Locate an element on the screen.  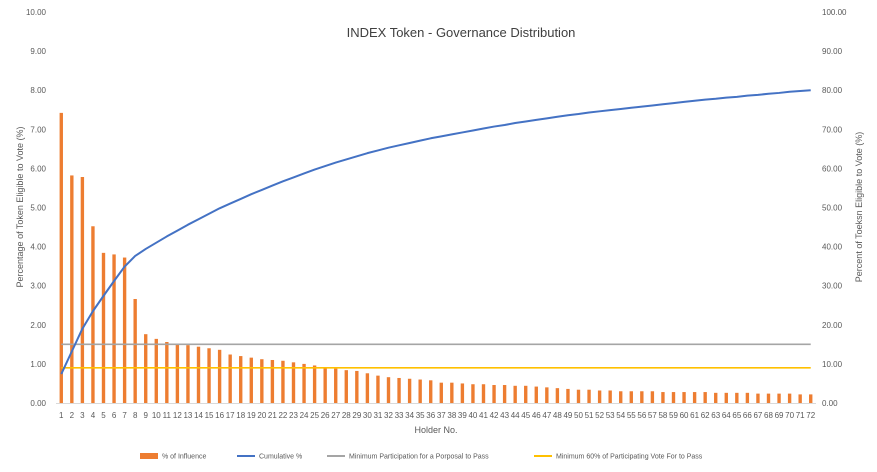
x-tick-label: 65 is located at coordinates (736, 415).